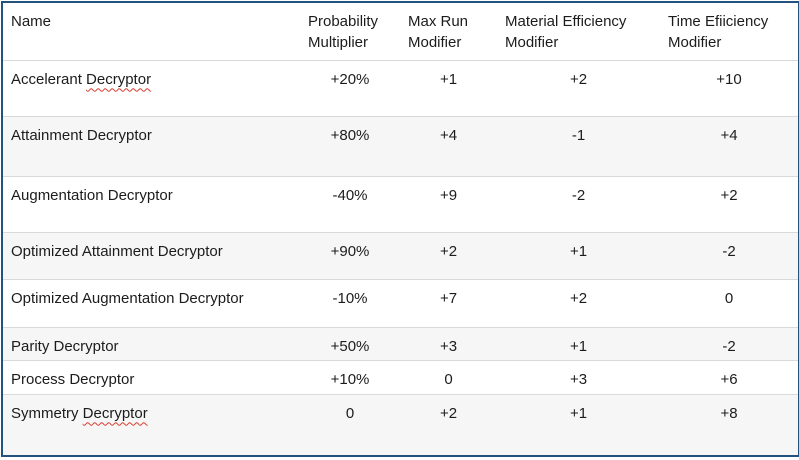 This screenshot has width=799, height=460. I want to click on probability-multiplier-value: -10%, so click(350, 302).